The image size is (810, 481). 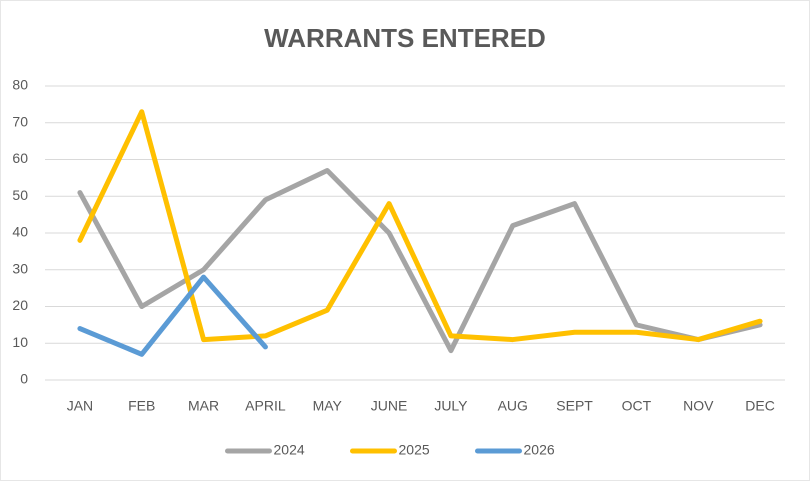 What do you see at coordinates (20, 268) in the screenshot?
I see `y-tick-label: 30` at bounding box center [20, 268].